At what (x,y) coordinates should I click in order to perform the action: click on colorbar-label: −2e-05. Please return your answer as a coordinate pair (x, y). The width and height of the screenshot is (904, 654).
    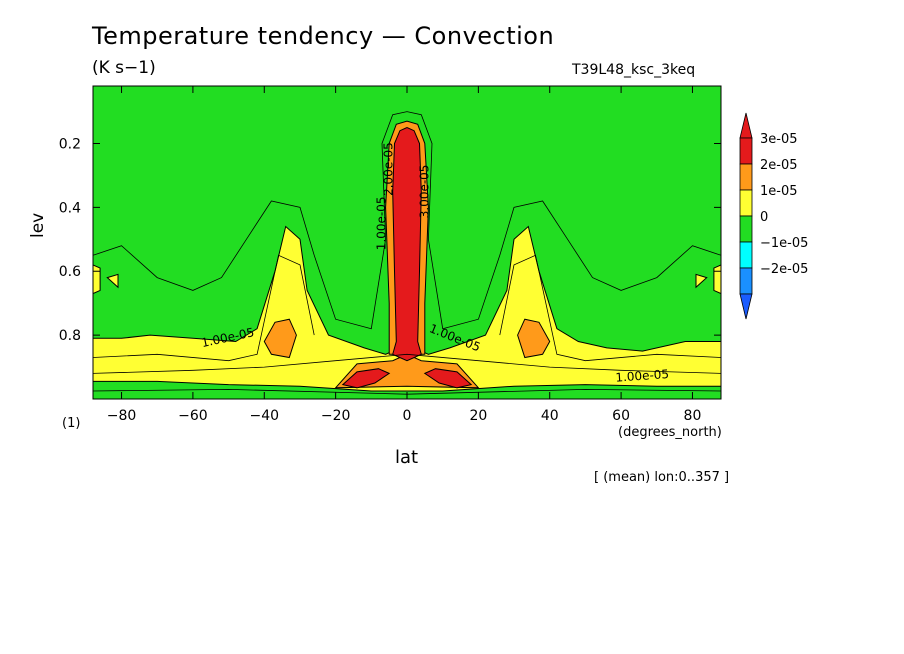
    Looking at the image, I should click on (784, 269).